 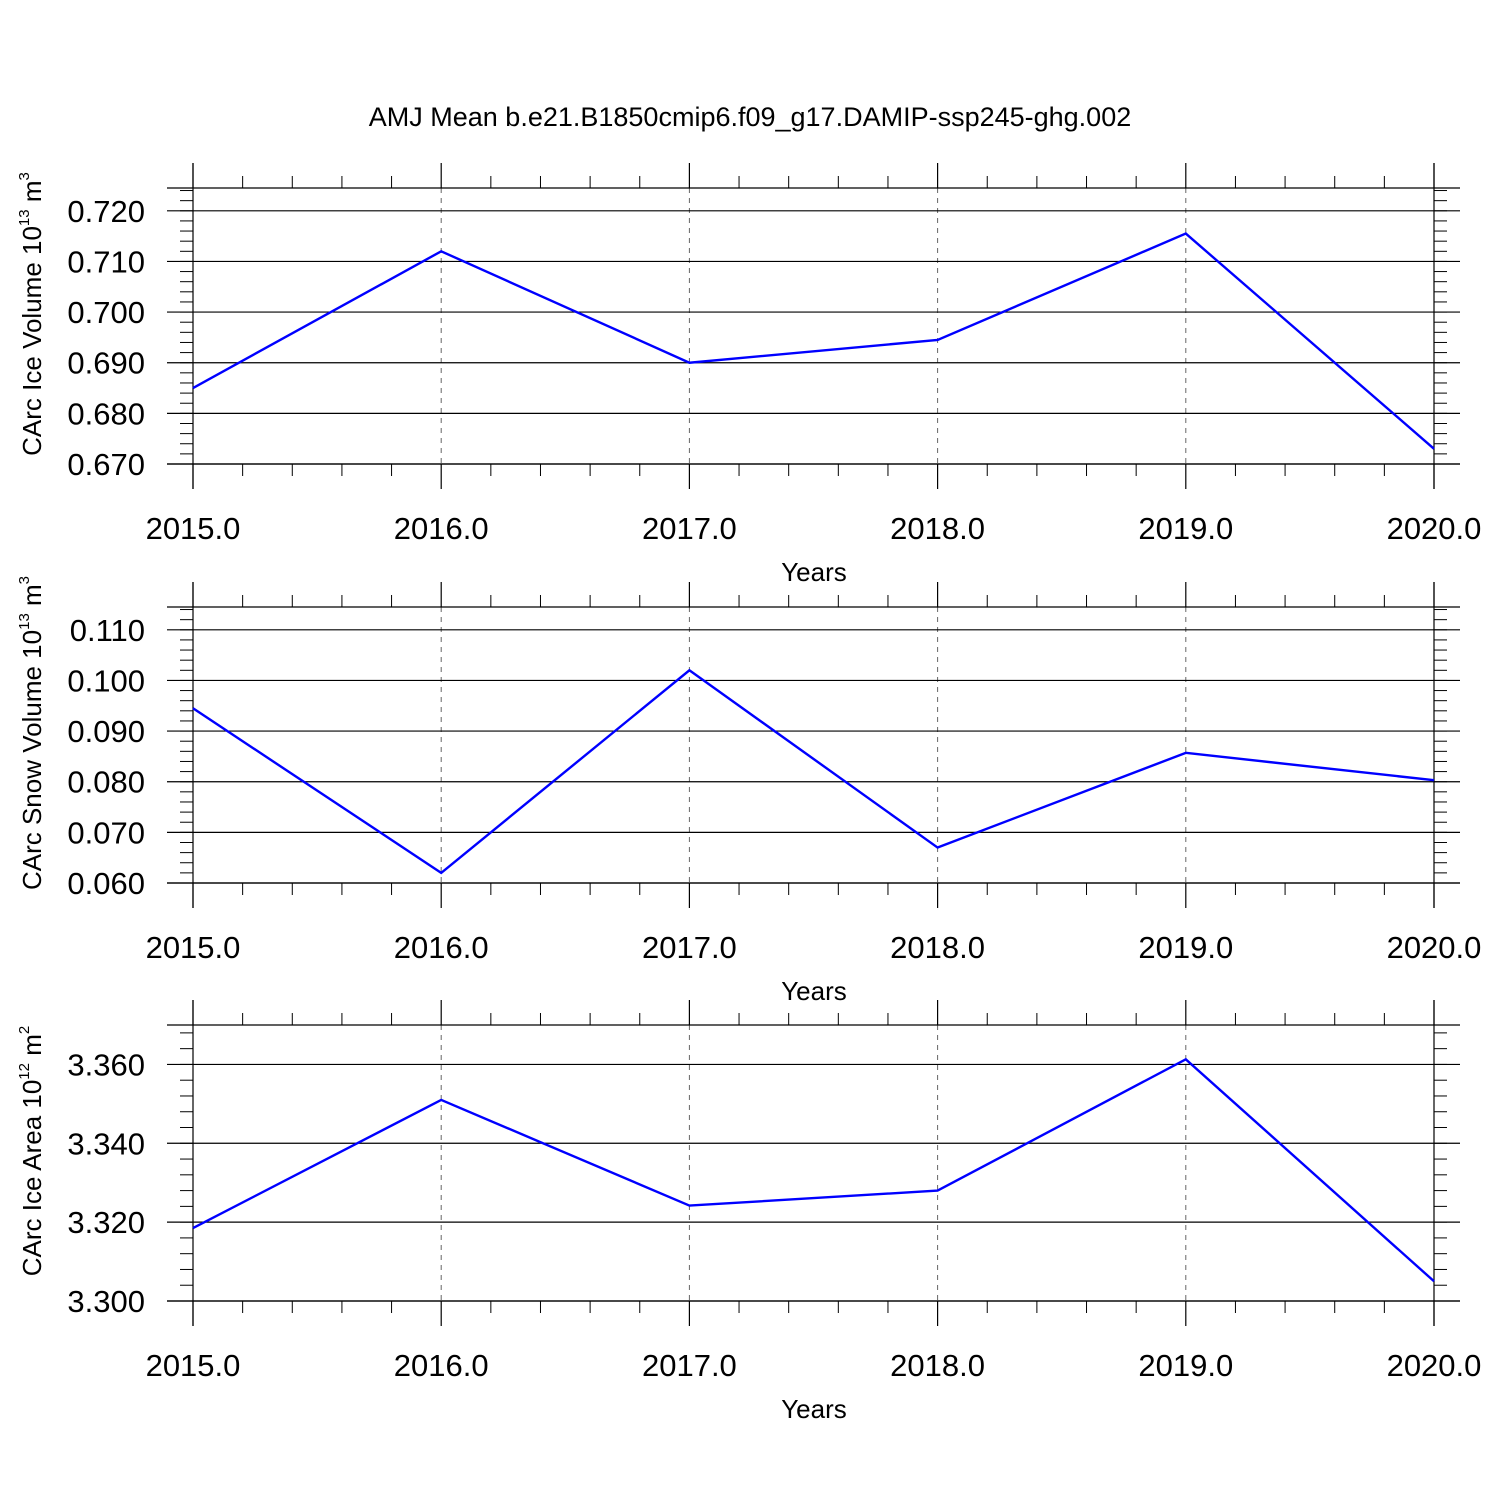 What do you see at coordinates (31, 733) in the screenshot?
I see `y-axis-label: CArc Snow Volume 1013 m3` at bounding box center [31, 733].